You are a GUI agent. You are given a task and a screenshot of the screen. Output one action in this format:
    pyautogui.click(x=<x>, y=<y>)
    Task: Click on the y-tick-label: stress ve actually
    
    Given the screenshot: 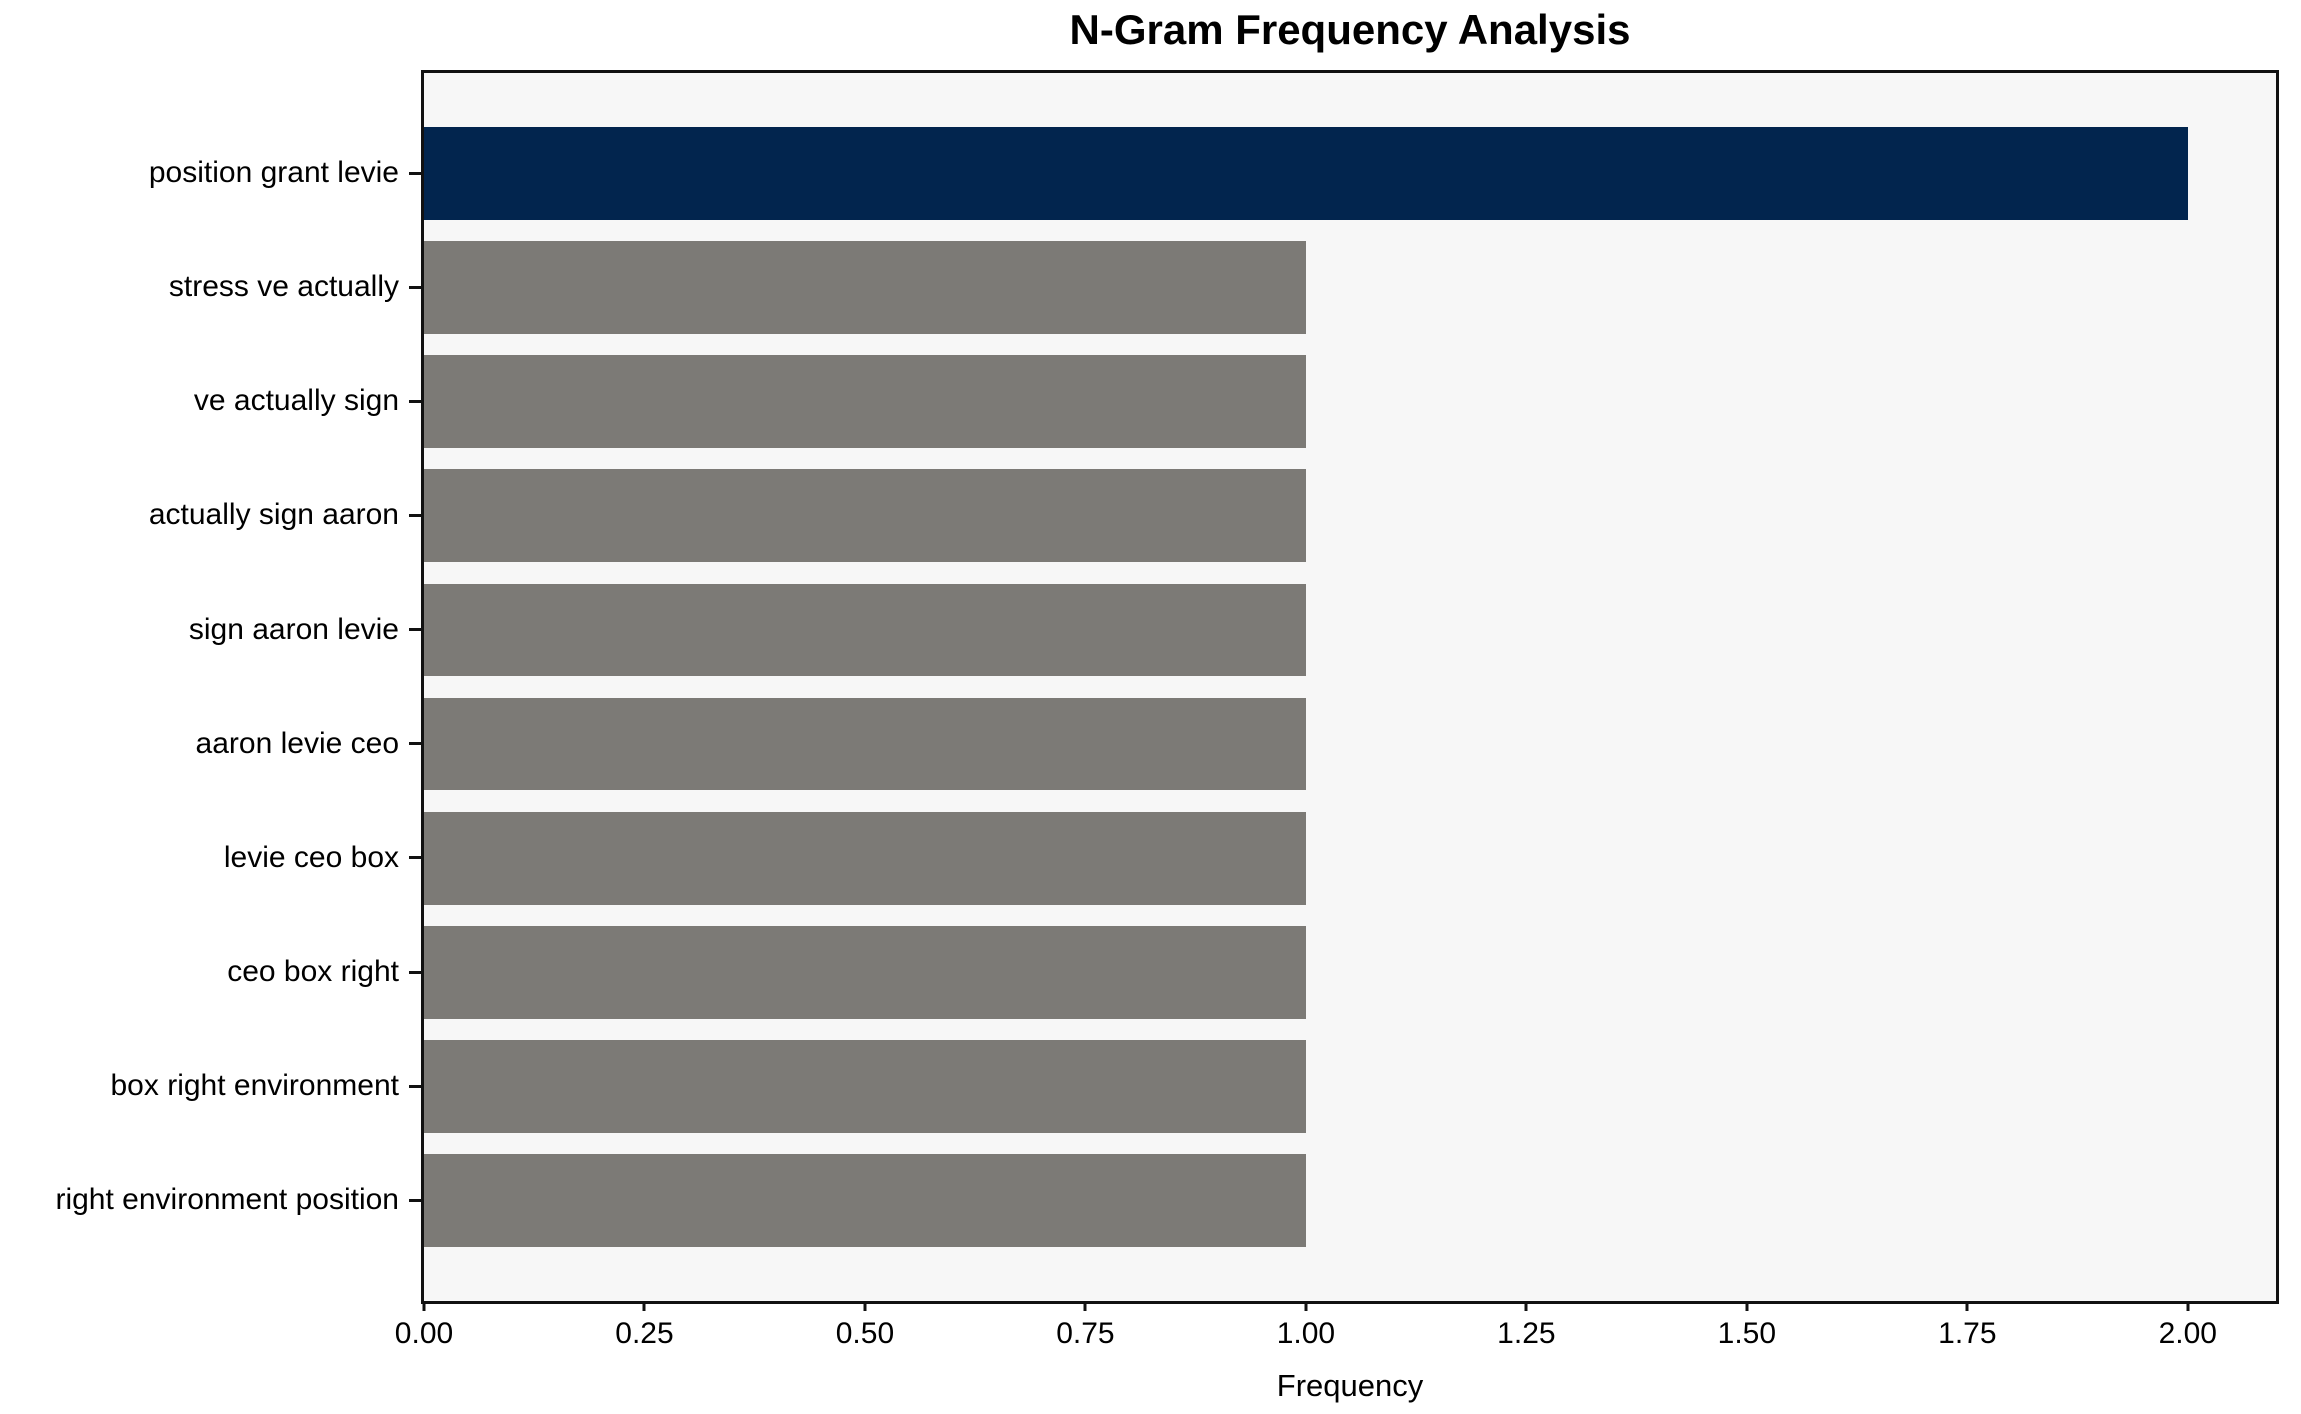 What is the action you would take?
    pyautogui.click(x=283, y=287)
    